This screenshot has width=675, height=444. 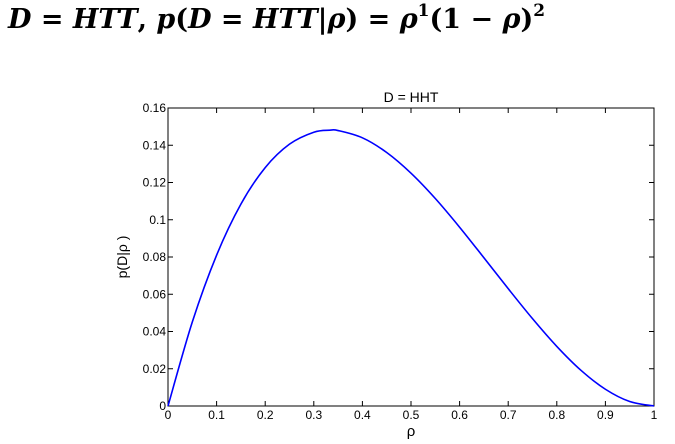 I want to click on formula-bar: |, so click(x=322, y=19).